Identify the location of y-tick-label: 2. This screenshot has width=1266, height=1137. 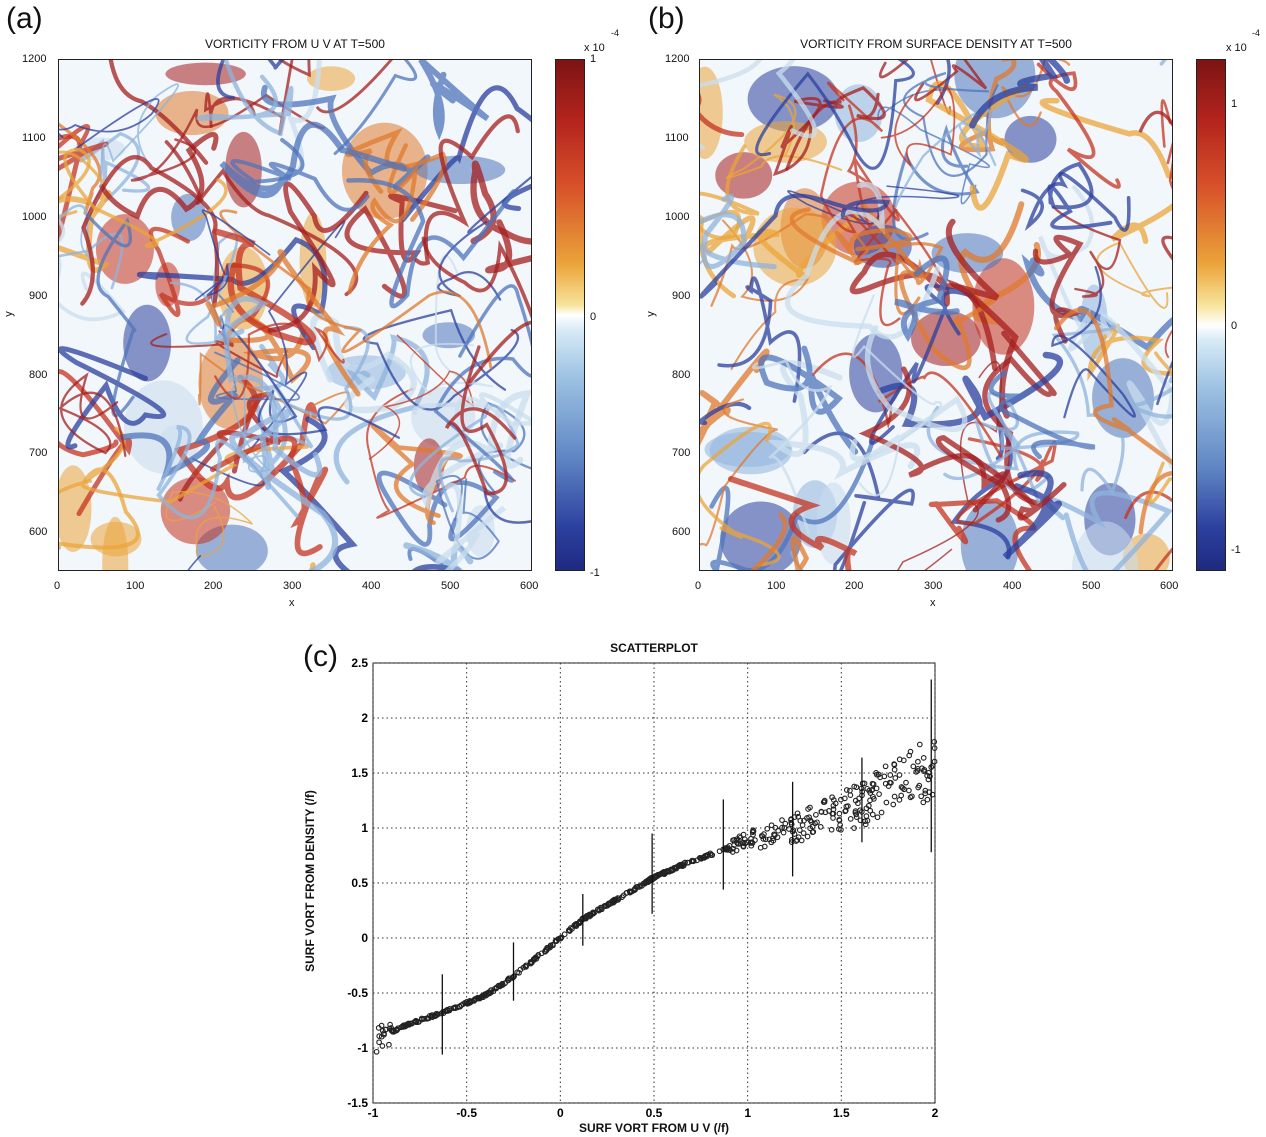
(364, 718).